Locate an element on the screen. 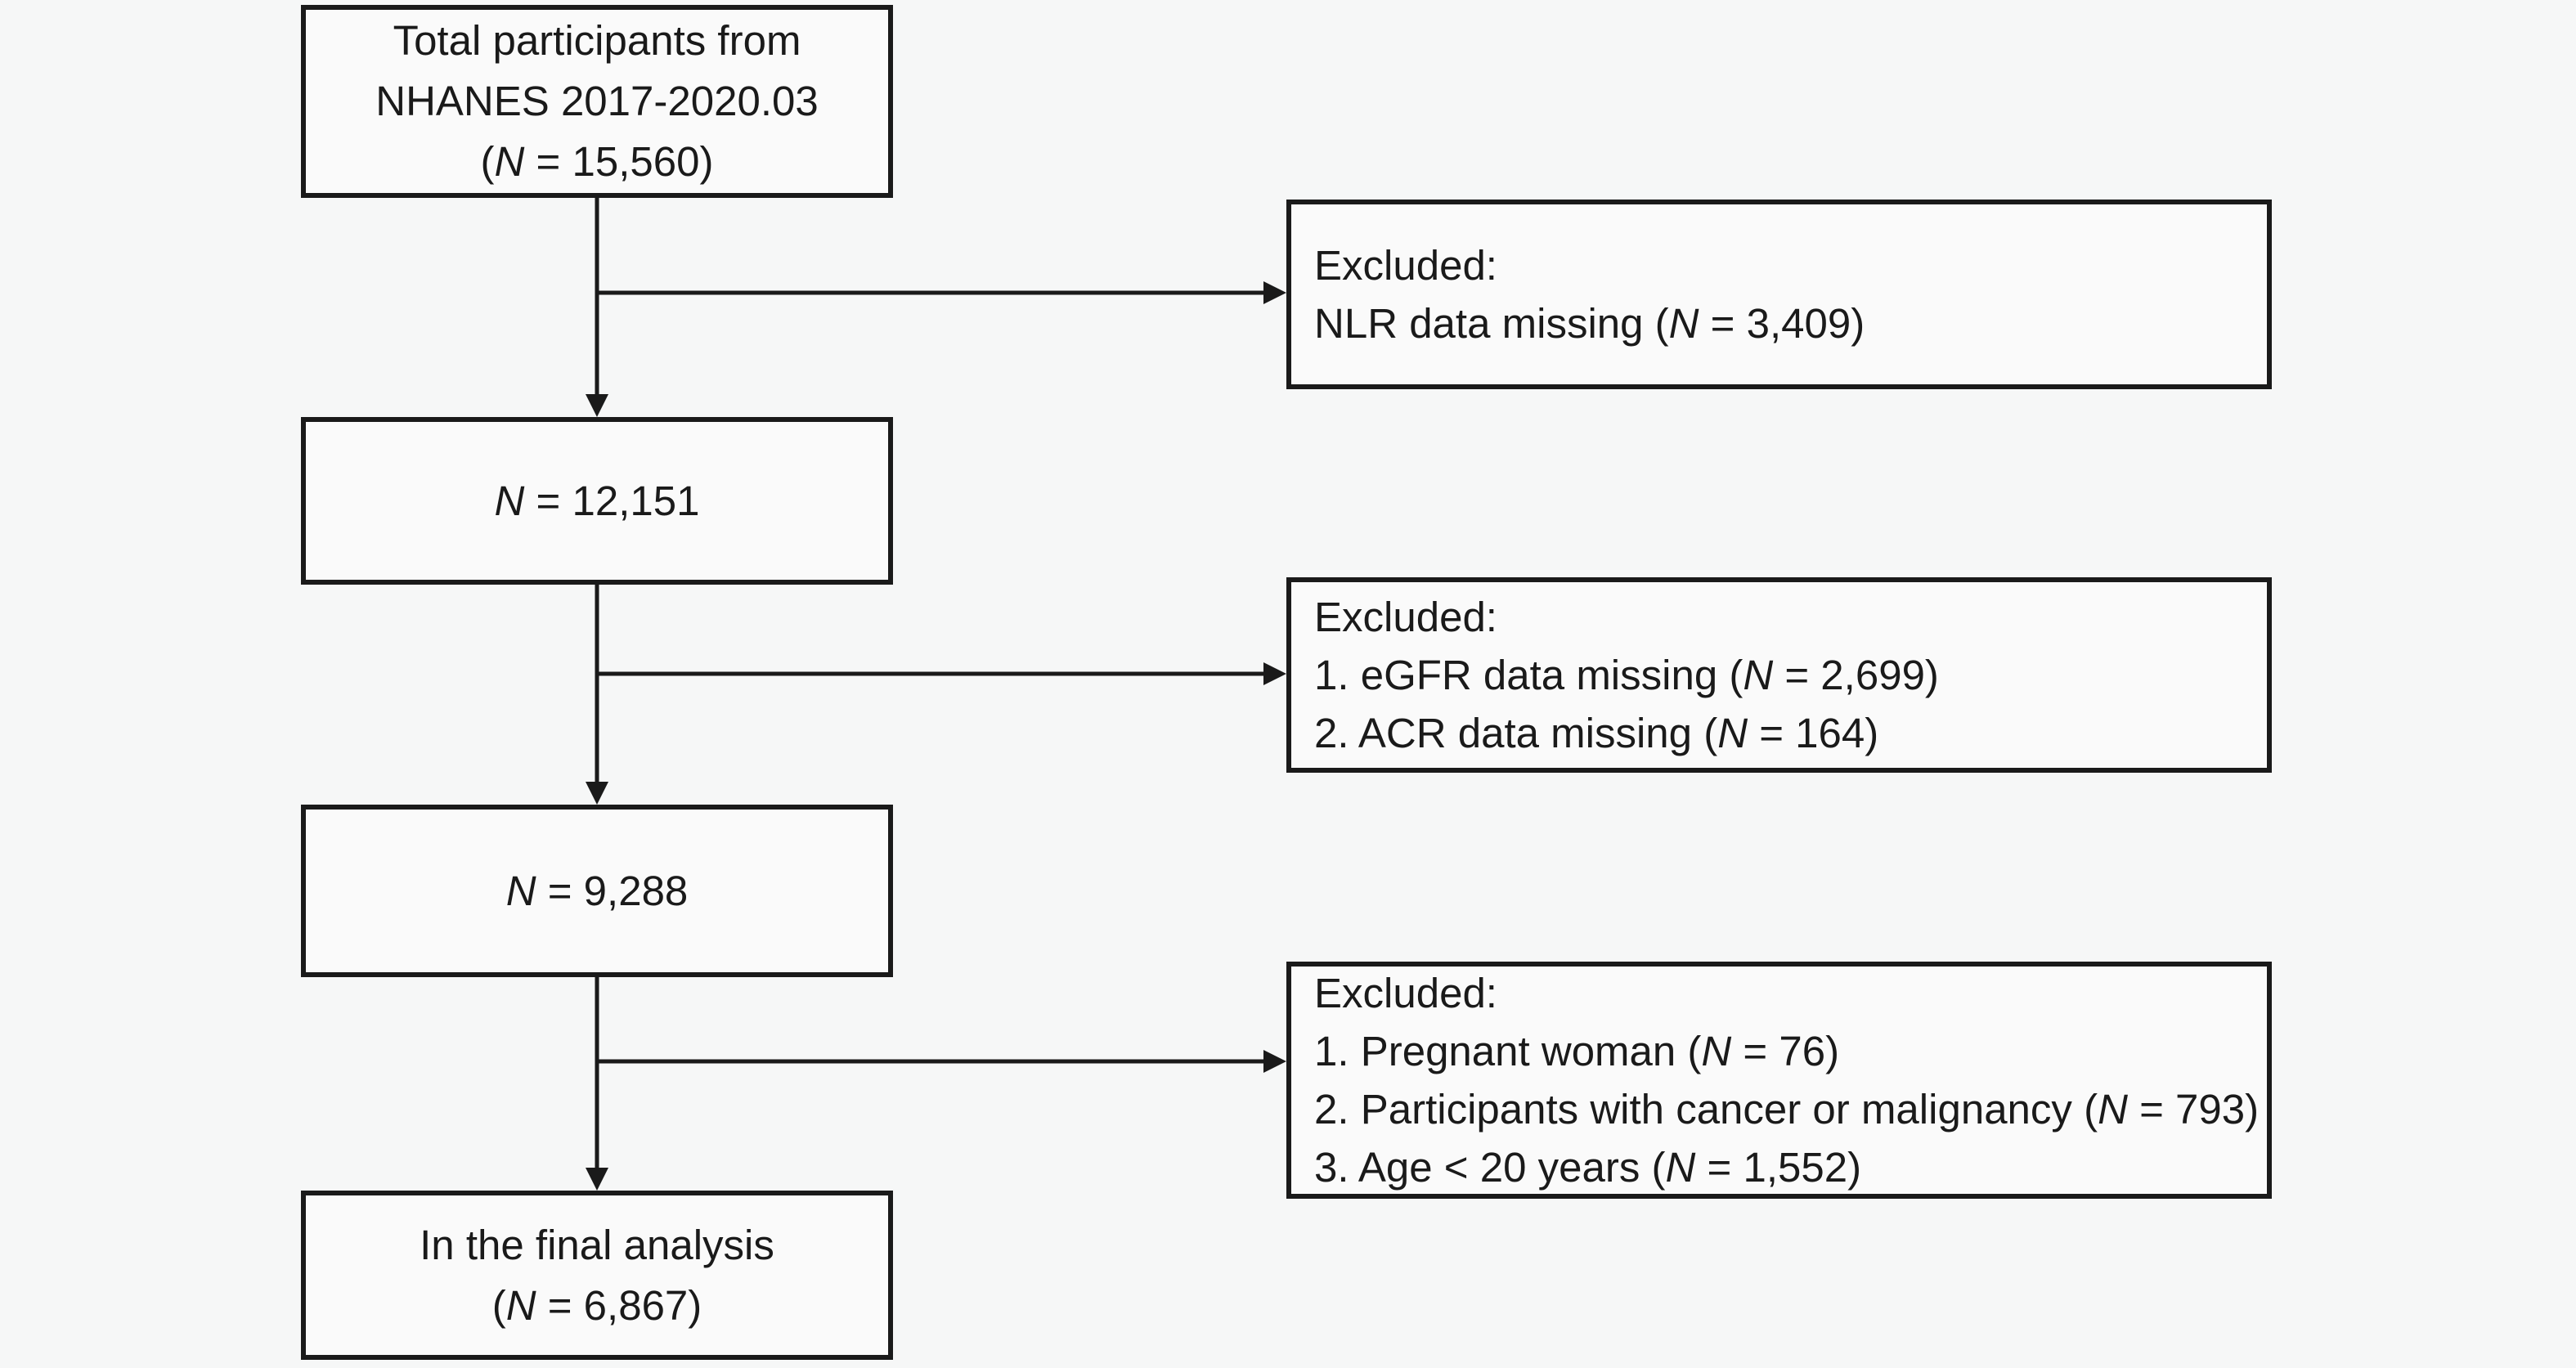  box-n-12151: N = 12,151 is located at coordinates (597, 501).